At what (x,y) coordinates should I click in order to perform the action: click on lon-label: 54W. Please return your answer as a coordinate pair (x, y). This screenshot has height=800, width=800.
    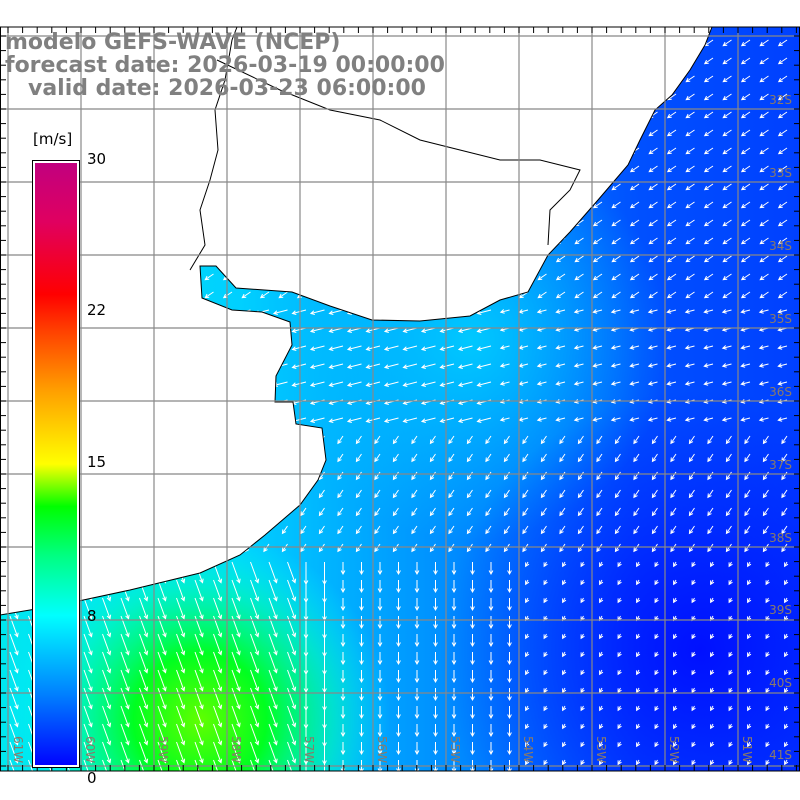
    Looking at the image, I should click on (528, 750).